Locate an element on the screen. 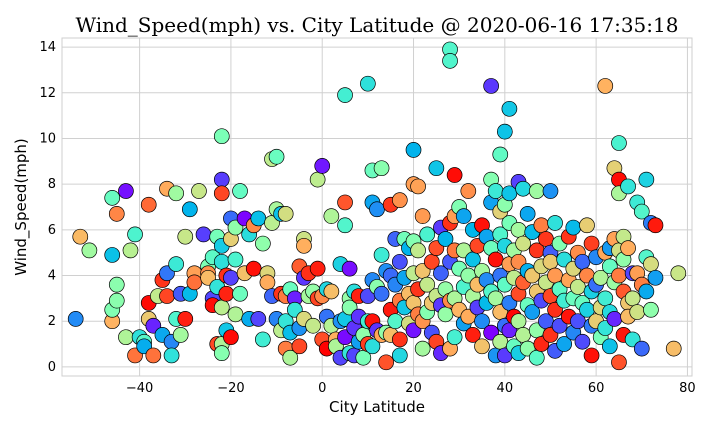  x-tick-label: 0 is located at coordinates (322, 388).